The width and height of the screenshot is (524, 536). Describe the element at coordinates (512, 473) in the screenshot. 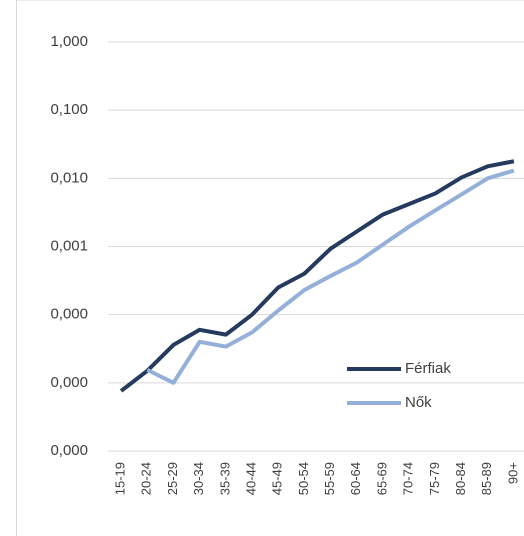

I see `x-tick-label: 90+` at that location.